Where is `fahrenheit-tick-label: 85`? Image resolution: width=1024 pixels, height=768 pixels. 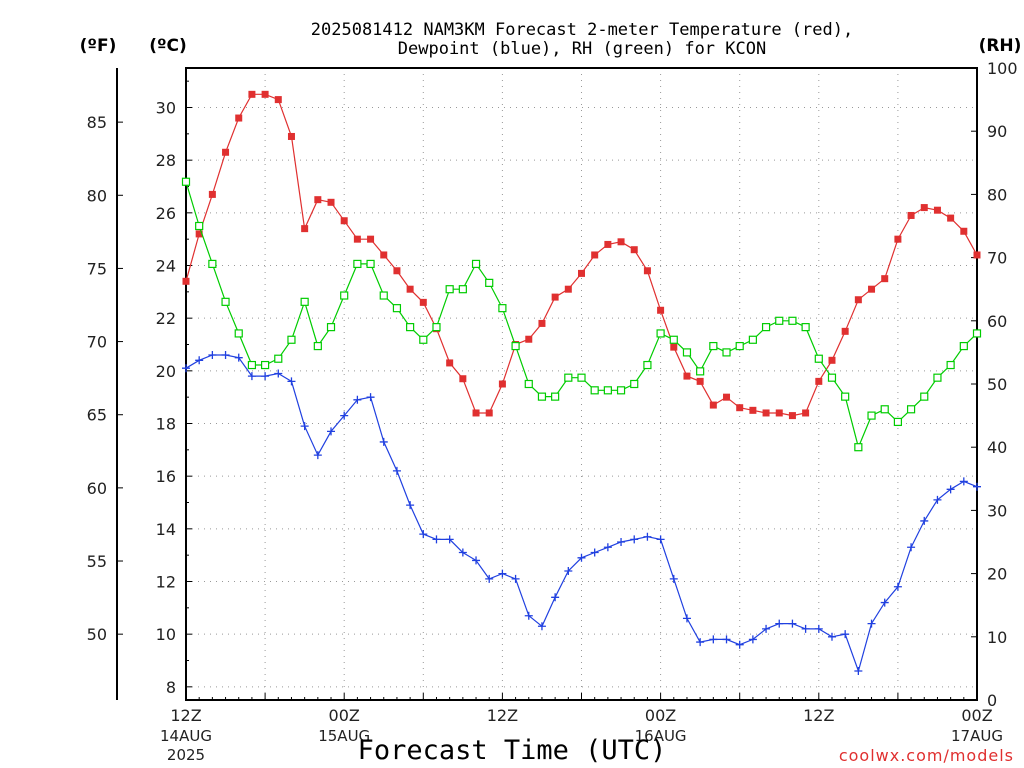
fahrenheit-tick-label: 85 is located at coordinates (97, 122).